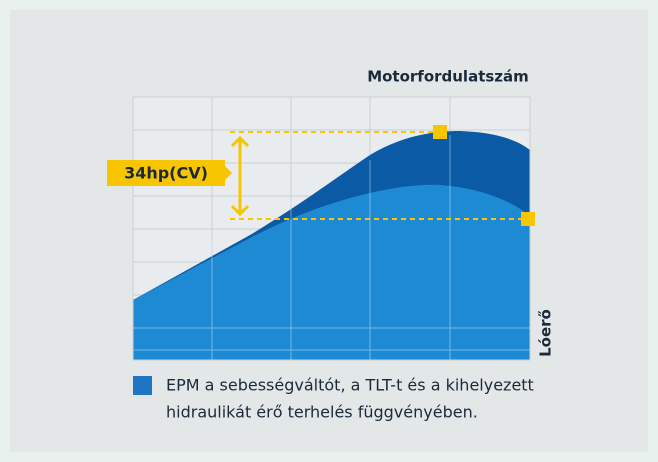  Describe the element at coordinates (240, 176) in the screenshot. I see `arrow` at that location.